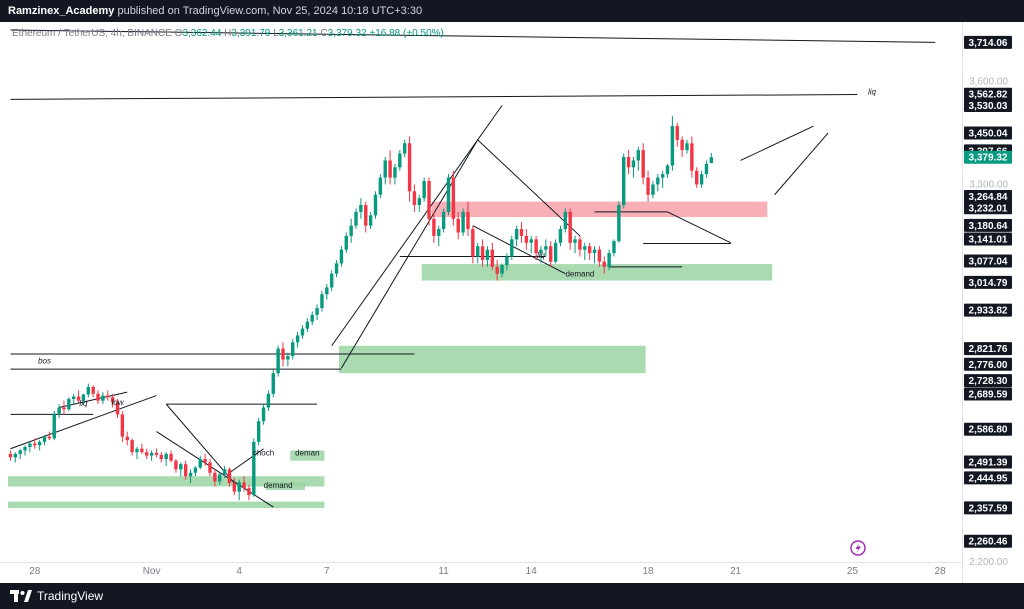 The width and height of the screenshot is (1024, 609). What do you see at coordinates (736, 571) in the screenshot?
I see `time-tick-7: 21` at bounding box center [736, 571].